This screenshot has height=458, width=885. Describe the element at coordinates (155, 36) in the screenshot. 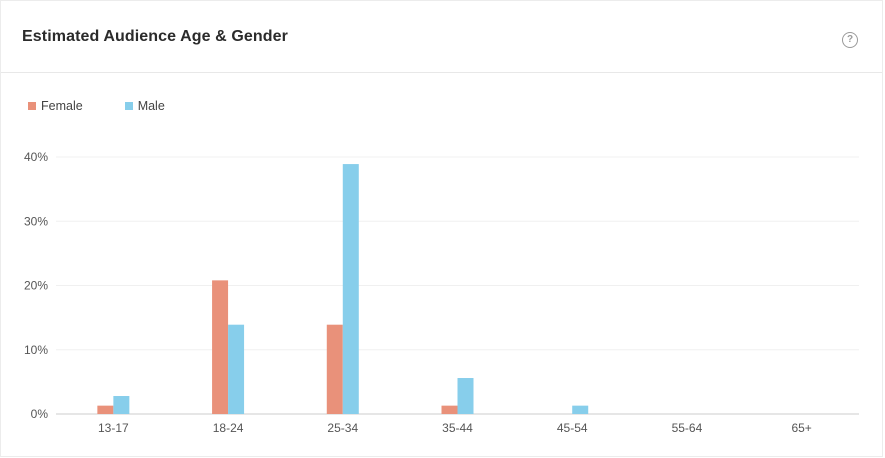

I see `card-title: Estimated Audience Age & Gender` at that location.